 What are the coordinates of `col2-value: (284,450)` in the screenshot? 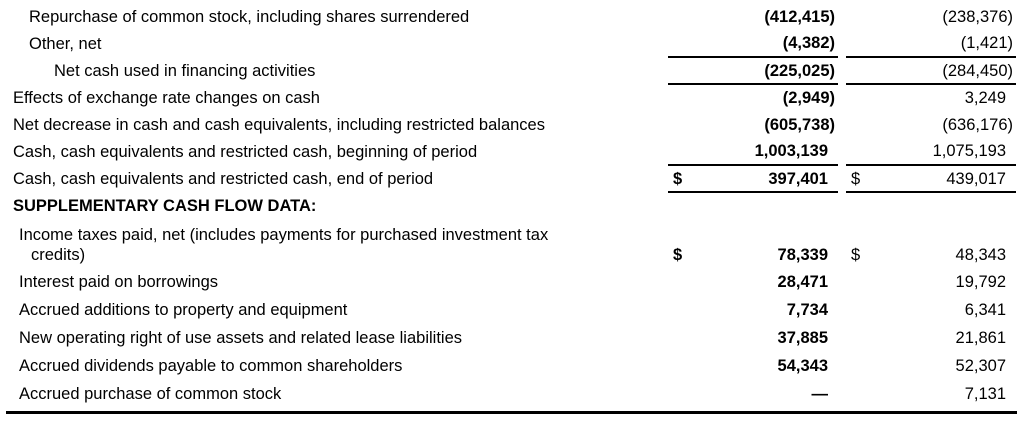 It's located at (942, 70).